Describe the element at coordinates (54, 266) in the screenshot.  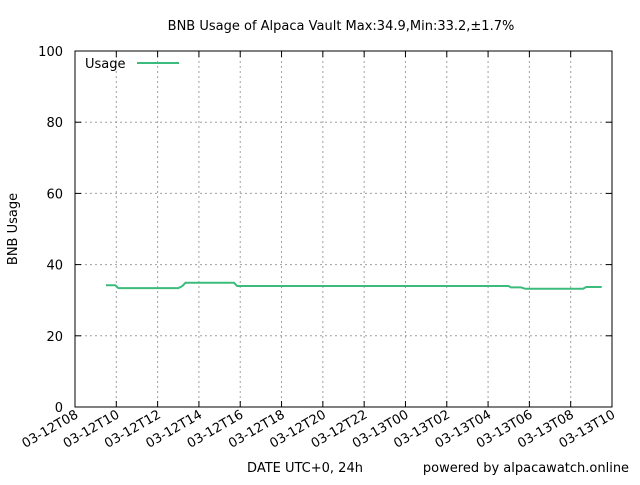
I see `y-tick-label: 40` at that location.